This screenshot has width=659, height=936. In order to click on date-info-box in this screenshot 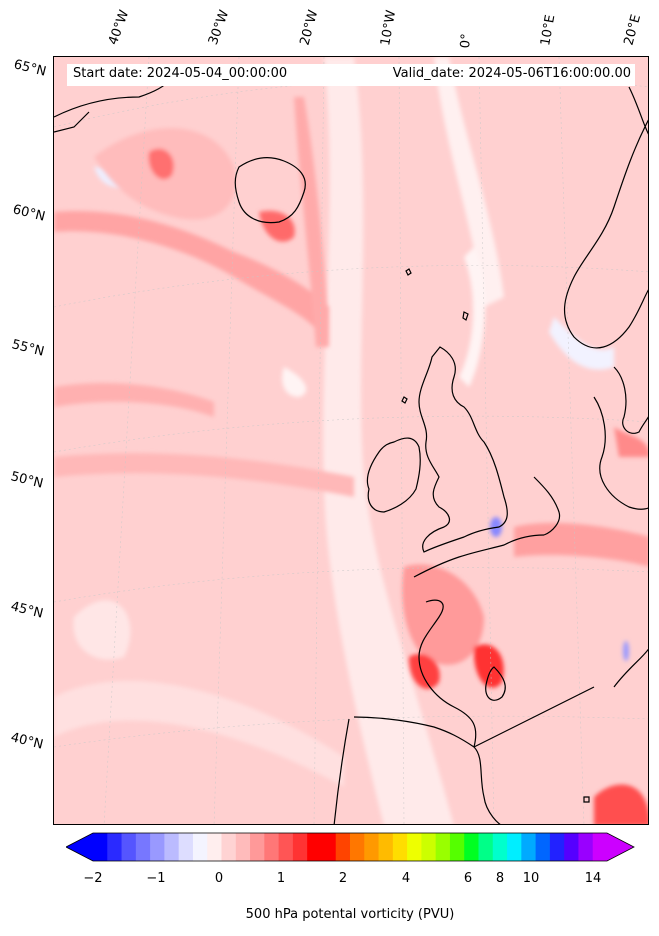, I will do `click(351, 75)`.